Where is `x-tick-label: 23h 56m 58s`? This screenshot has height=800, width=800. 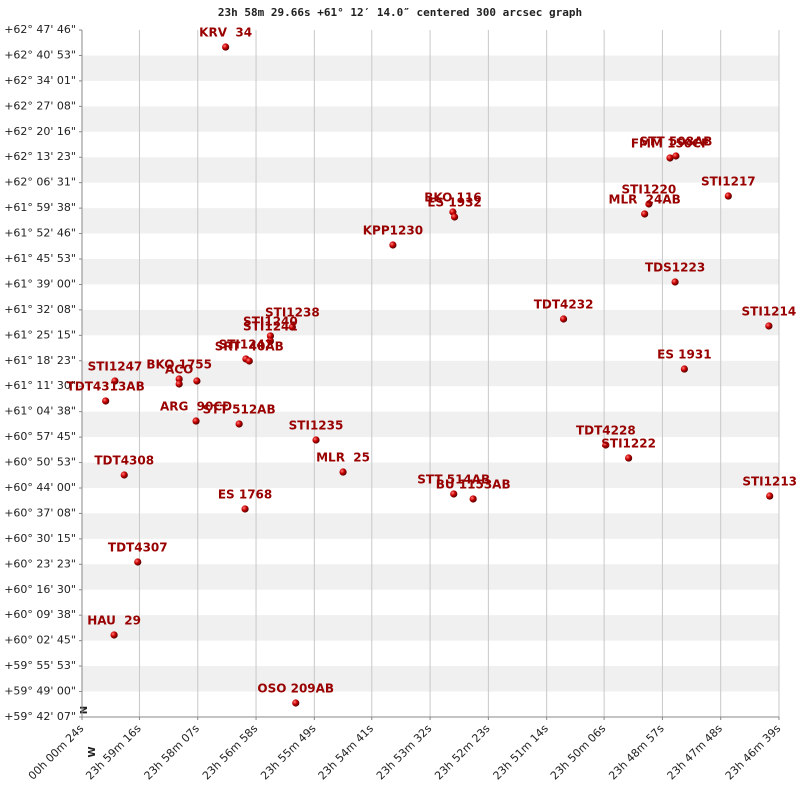
x-tick-label: 23h 56m 58s is located at coordinates (230, 752).